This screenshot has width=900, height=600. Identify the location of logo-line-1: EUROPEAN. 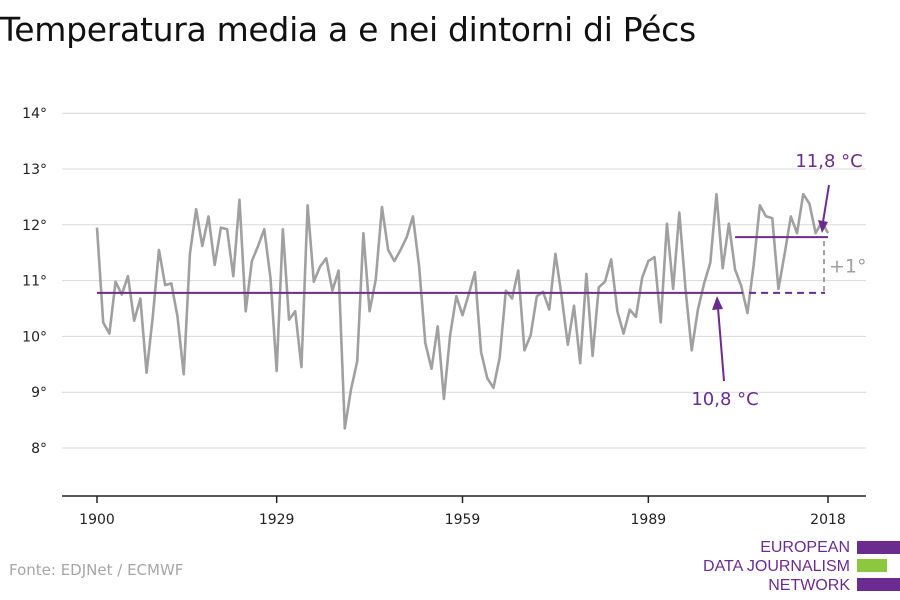
(805, 547).